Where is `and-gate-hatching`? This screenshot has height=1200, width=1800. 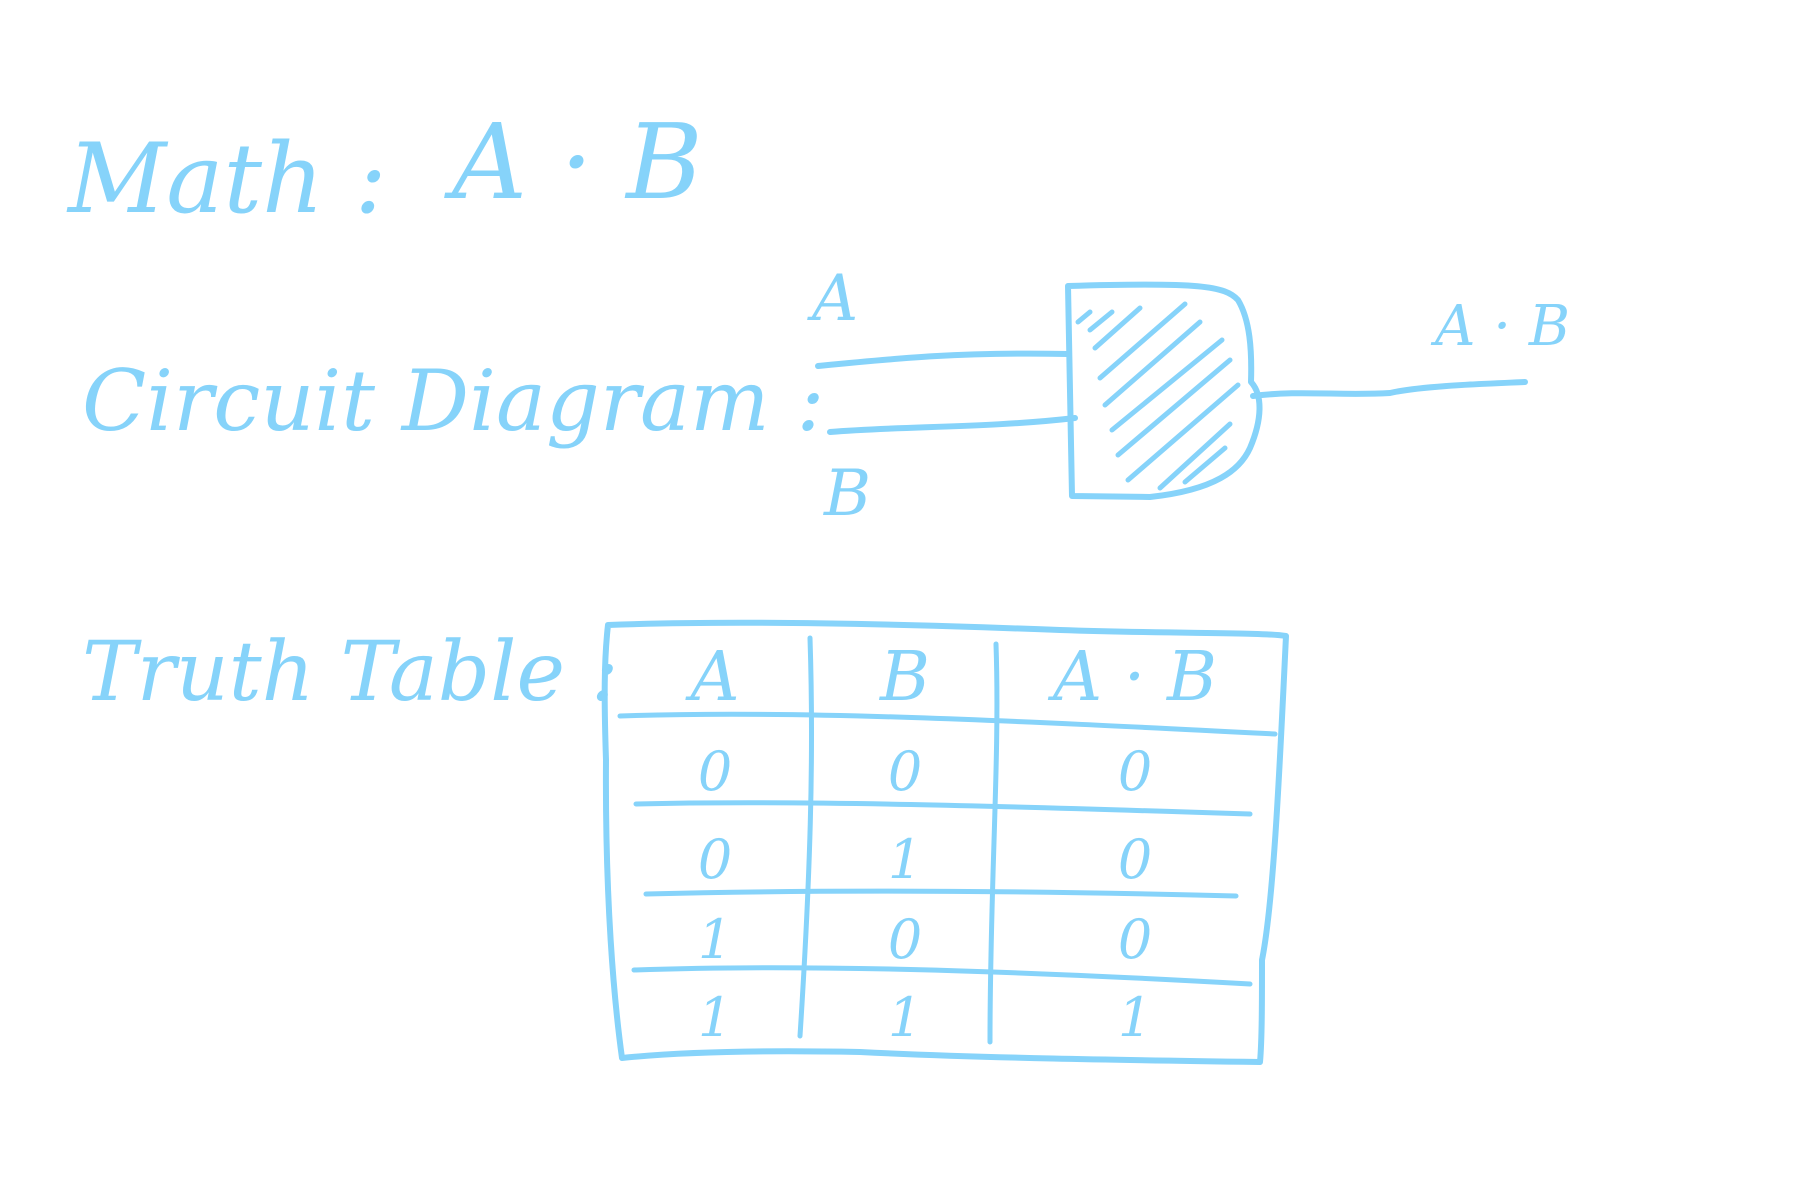
and-gate-hatching is located at coordinates (1158, 396).